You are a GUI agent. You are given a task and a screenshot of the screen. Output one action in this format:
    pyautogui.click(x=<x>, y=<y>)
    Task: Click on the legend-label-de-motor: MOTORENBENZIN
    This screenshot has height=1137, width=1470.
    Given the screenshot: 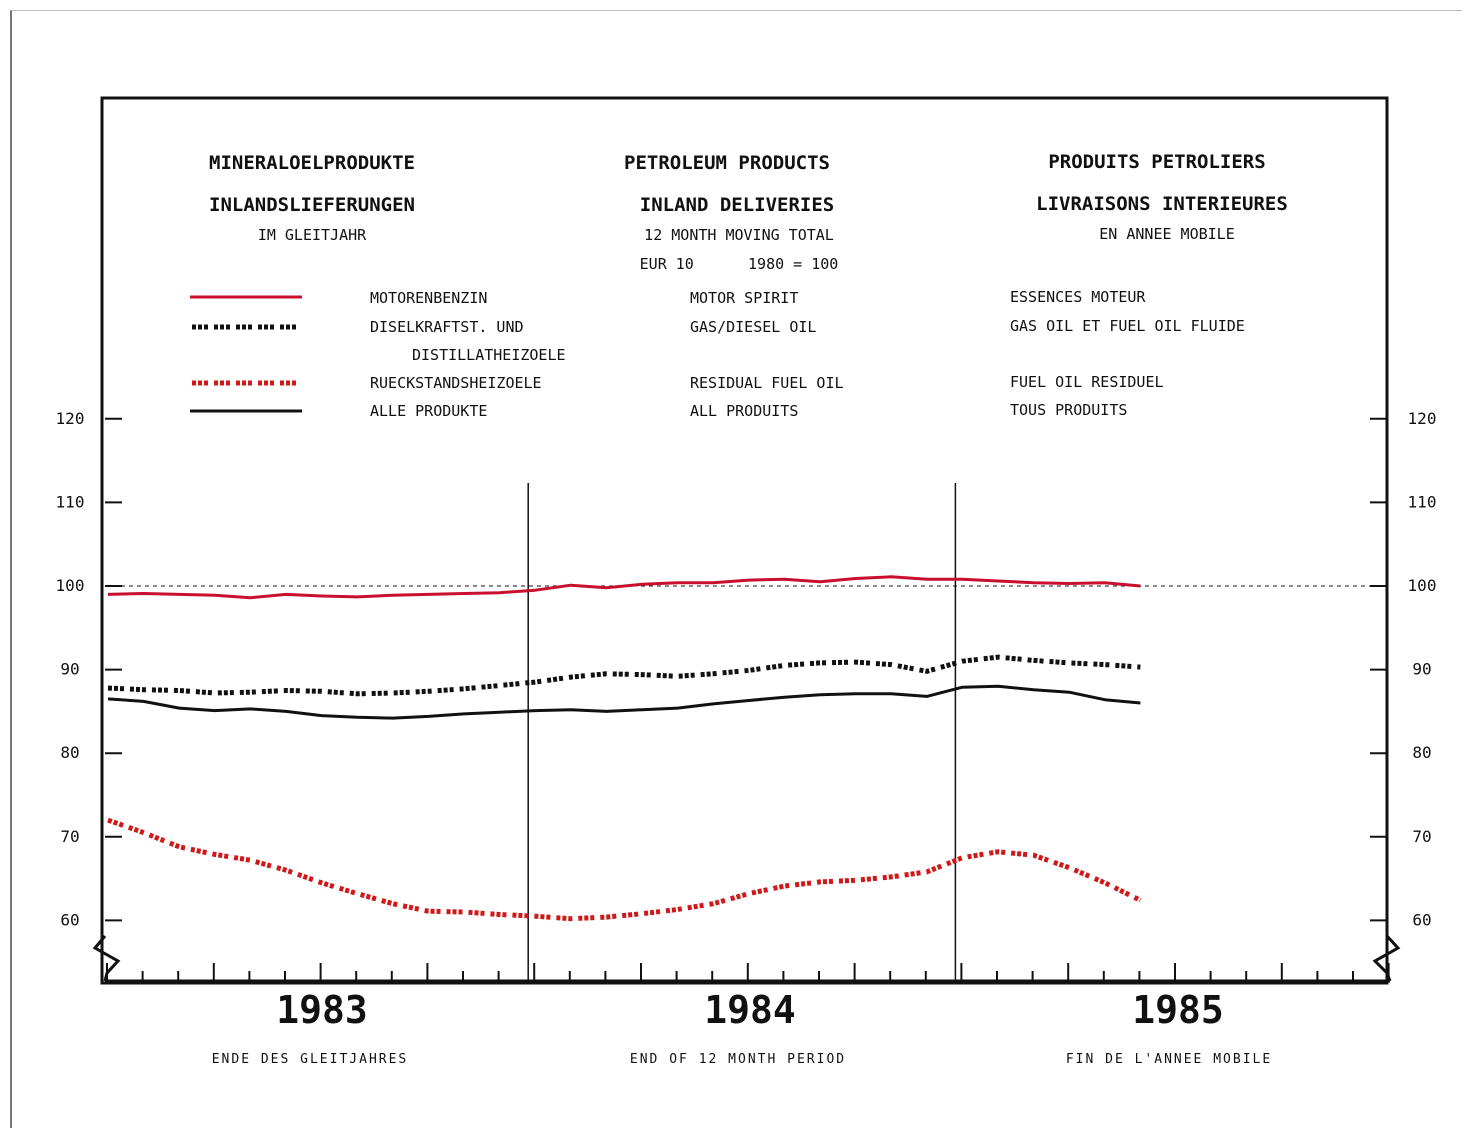 What is the action you would take?
    pyautogui.click(x=428, y=298)
    